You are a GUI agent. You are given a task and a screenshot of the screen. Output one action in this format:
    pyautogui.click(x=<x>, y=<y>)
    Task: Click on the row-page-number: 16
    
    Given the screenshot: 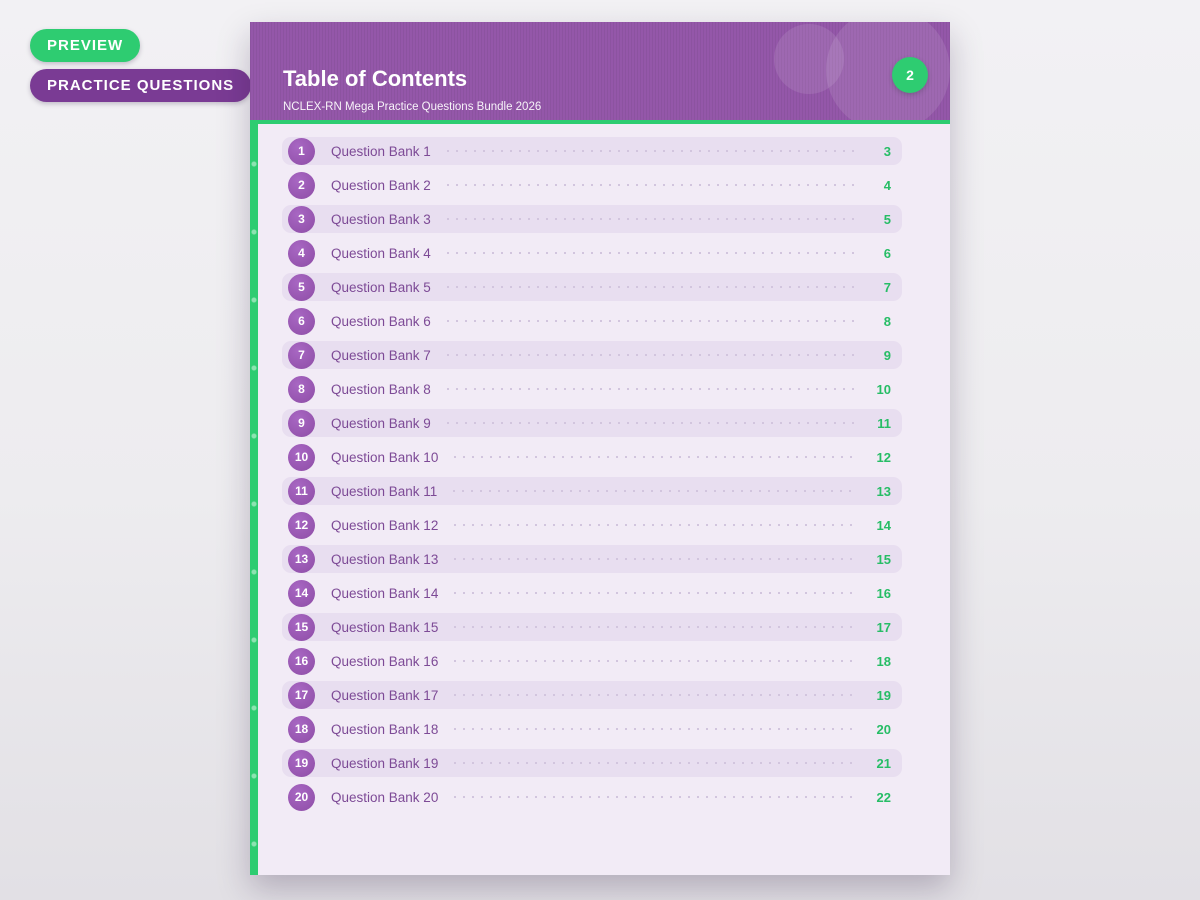 What is the action you would take?
    pyautogui.click(x=883, y=593)
    